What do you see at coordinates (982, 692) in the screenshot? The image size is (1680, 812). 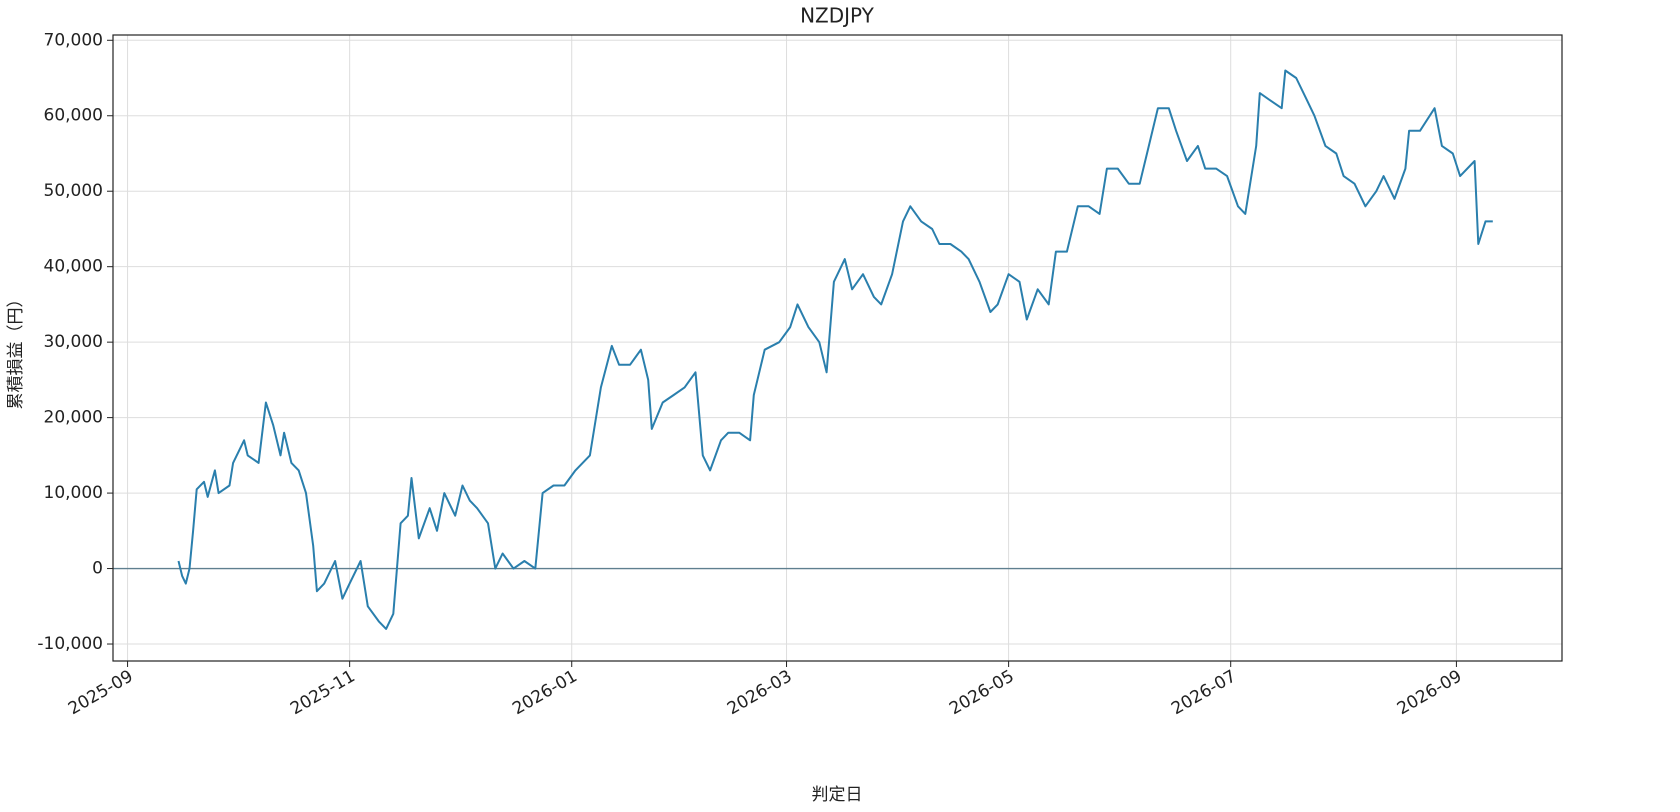 I see `x-tick-label: 2026-05` at bounding box center [982, 692].